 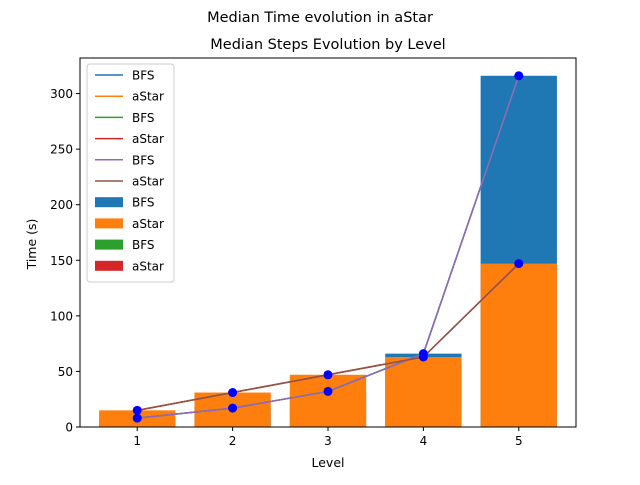 What do you see at coordinates (143, 203) in the screenshot?
I see `legend-label-7: BFS` at bounding box center [143, 203].